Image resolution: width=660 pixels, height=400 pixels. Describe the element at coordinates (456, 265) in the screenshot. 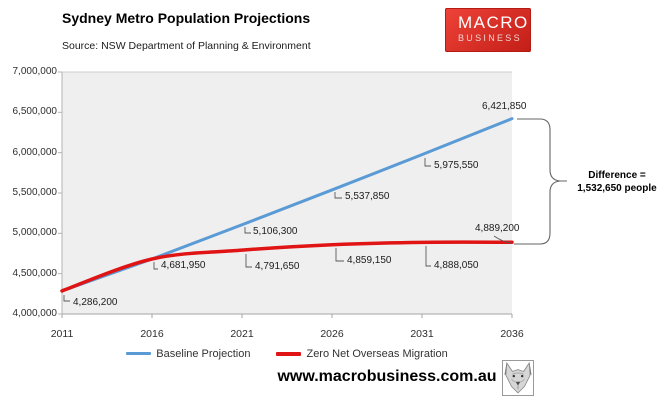

I see `data-label: 4,888,050` at that location.